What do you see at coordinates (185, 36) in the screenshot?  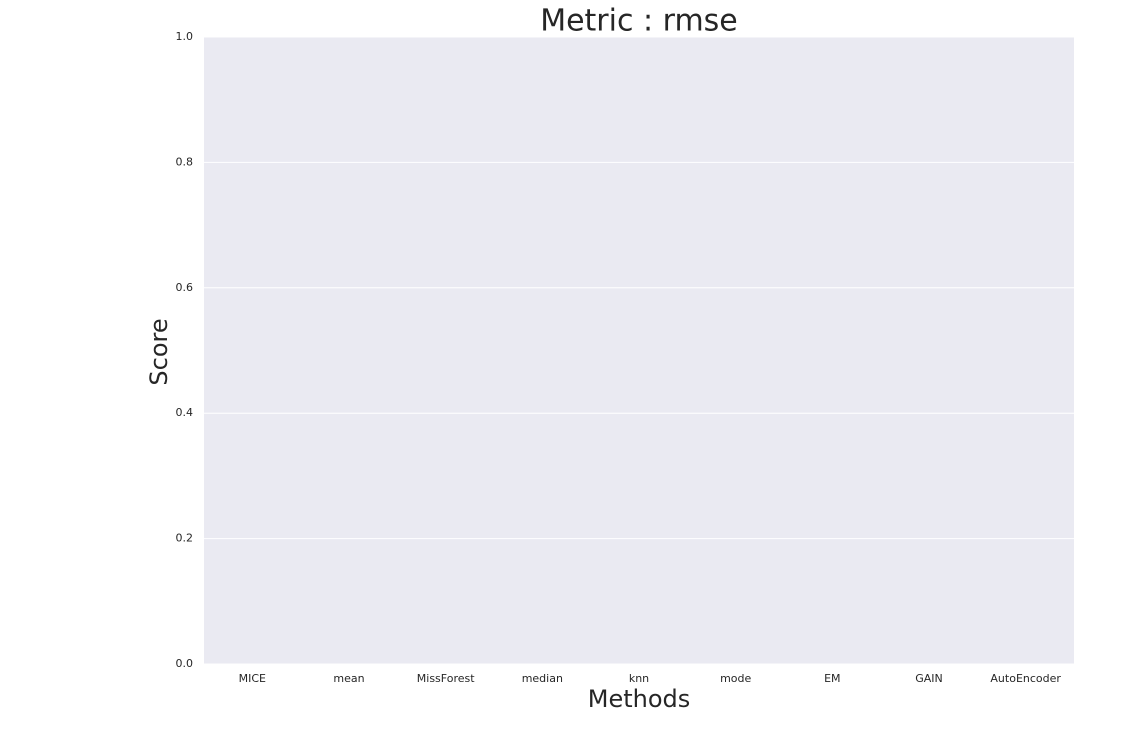 I see `y-tick-label: 1.0` at bounding box center [185, 36].